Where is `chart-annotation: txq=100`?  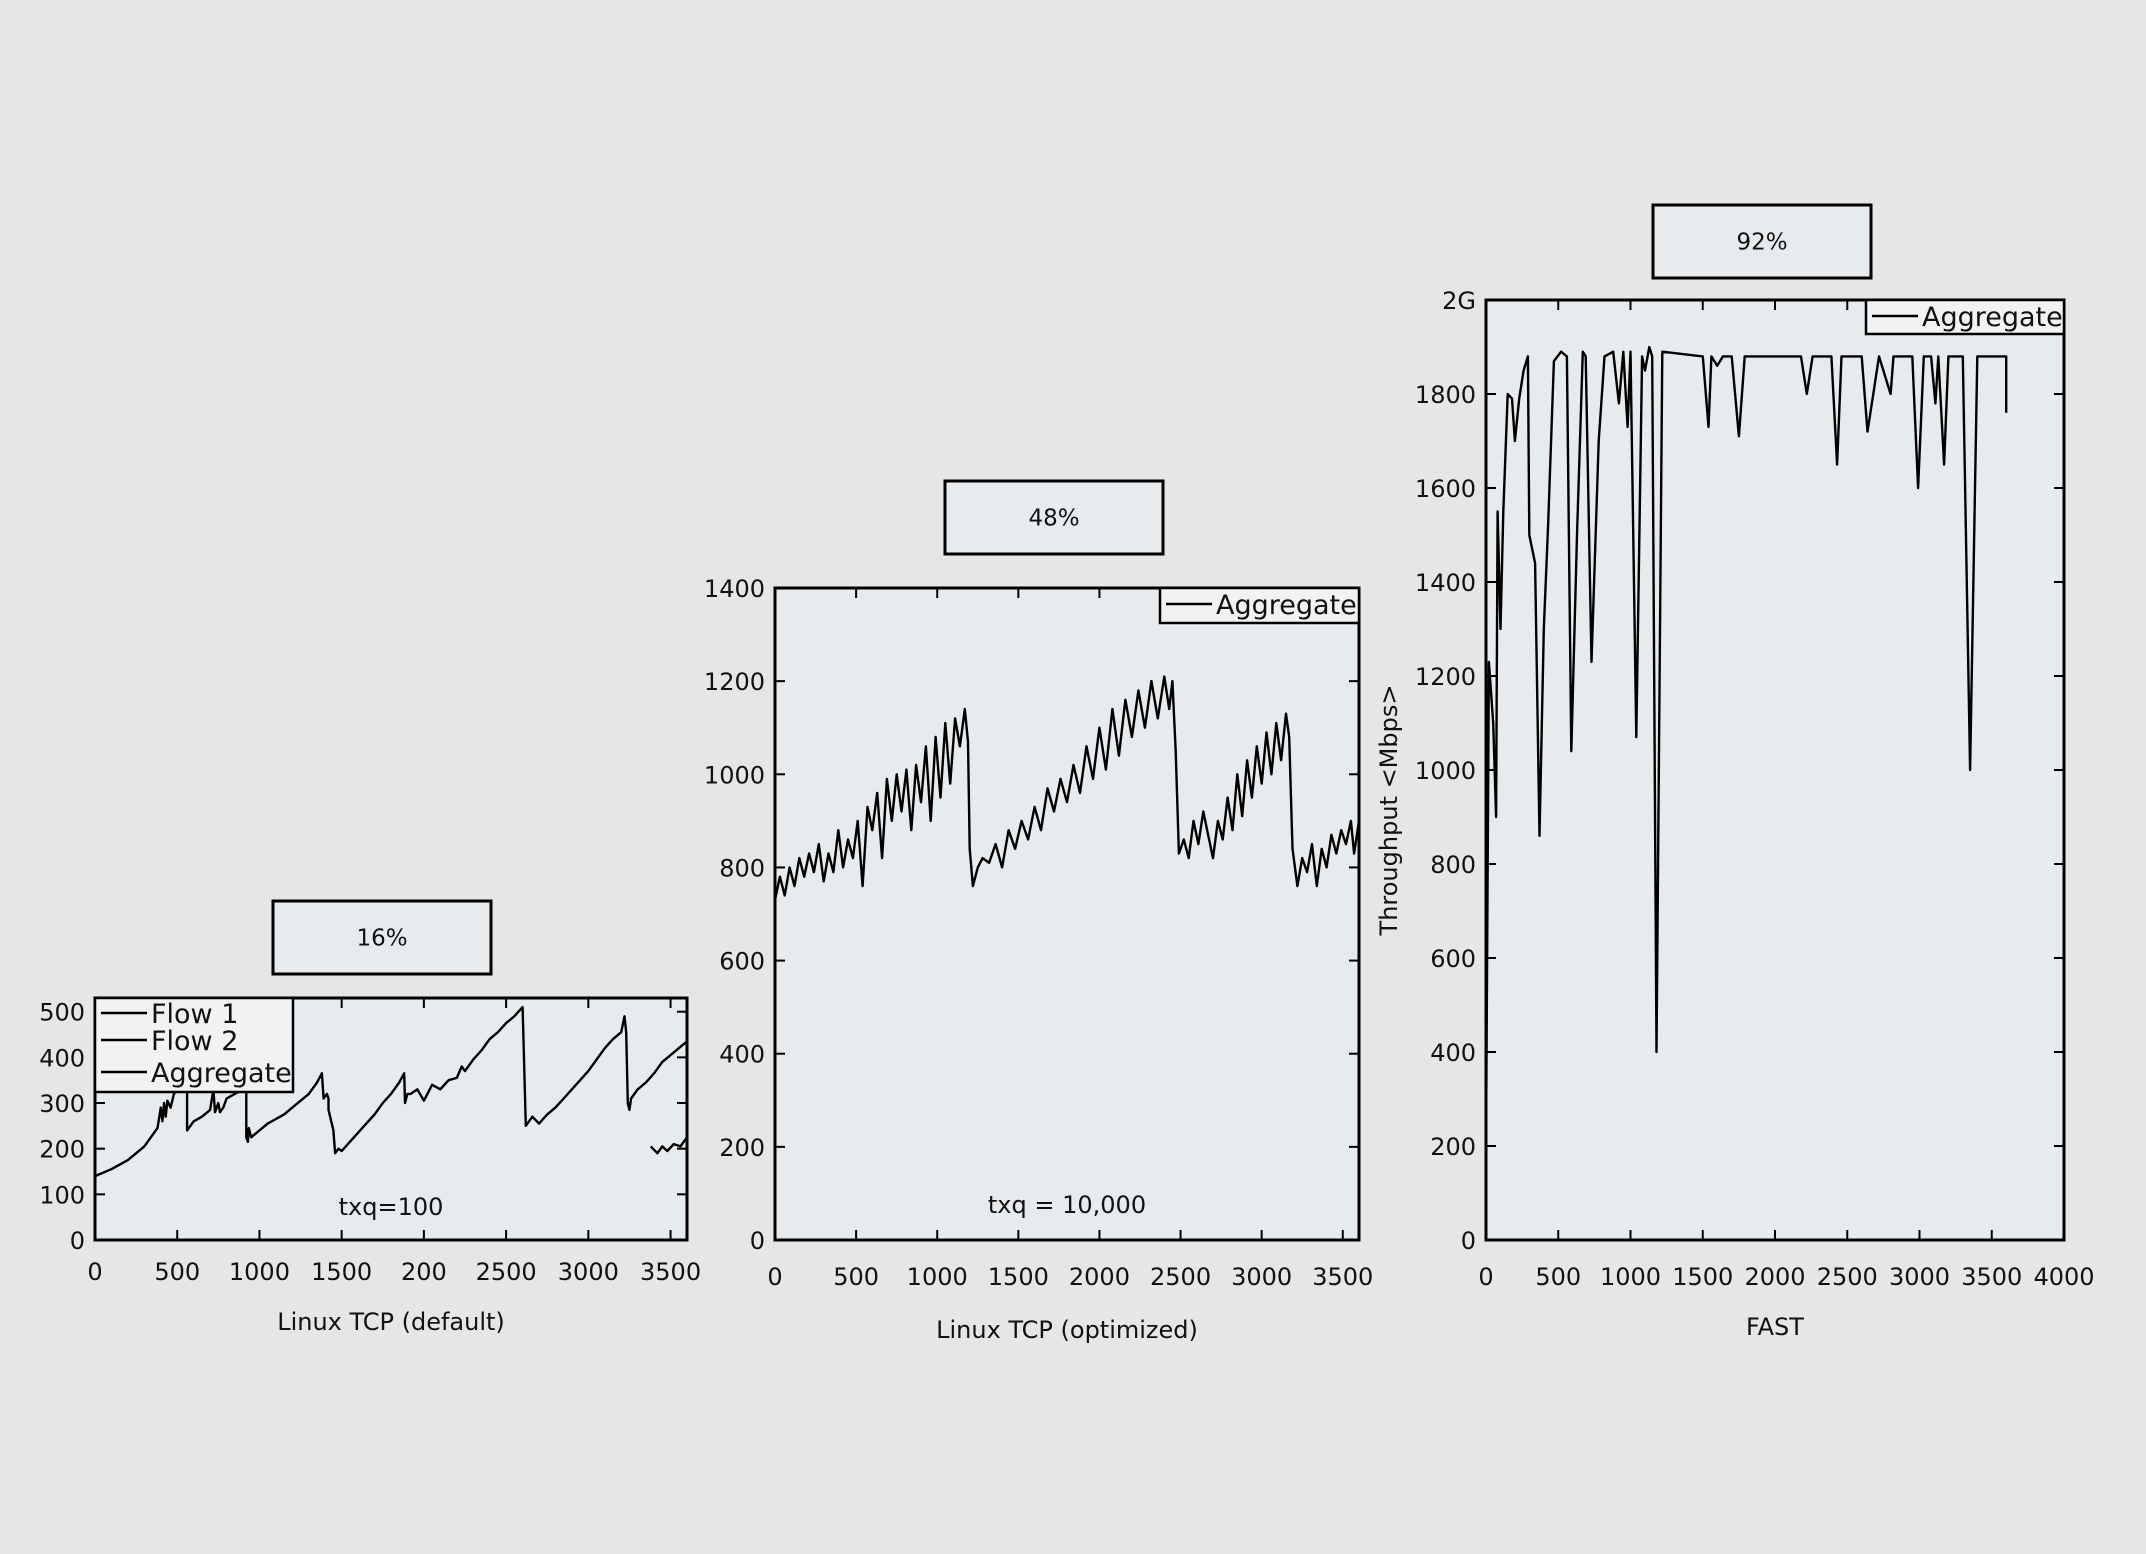
chart-annotation: txq=100 is located at coordinates (391, 1207).